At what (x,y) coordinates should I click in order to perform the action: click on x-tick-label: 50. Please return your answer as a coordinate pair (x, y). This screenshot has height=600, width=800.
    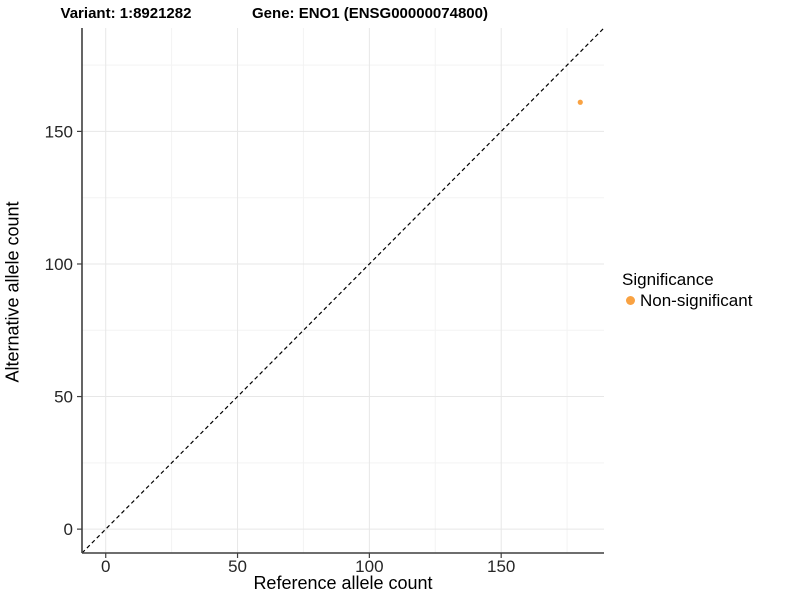
    Looking at the image, I should click on (237, 566).